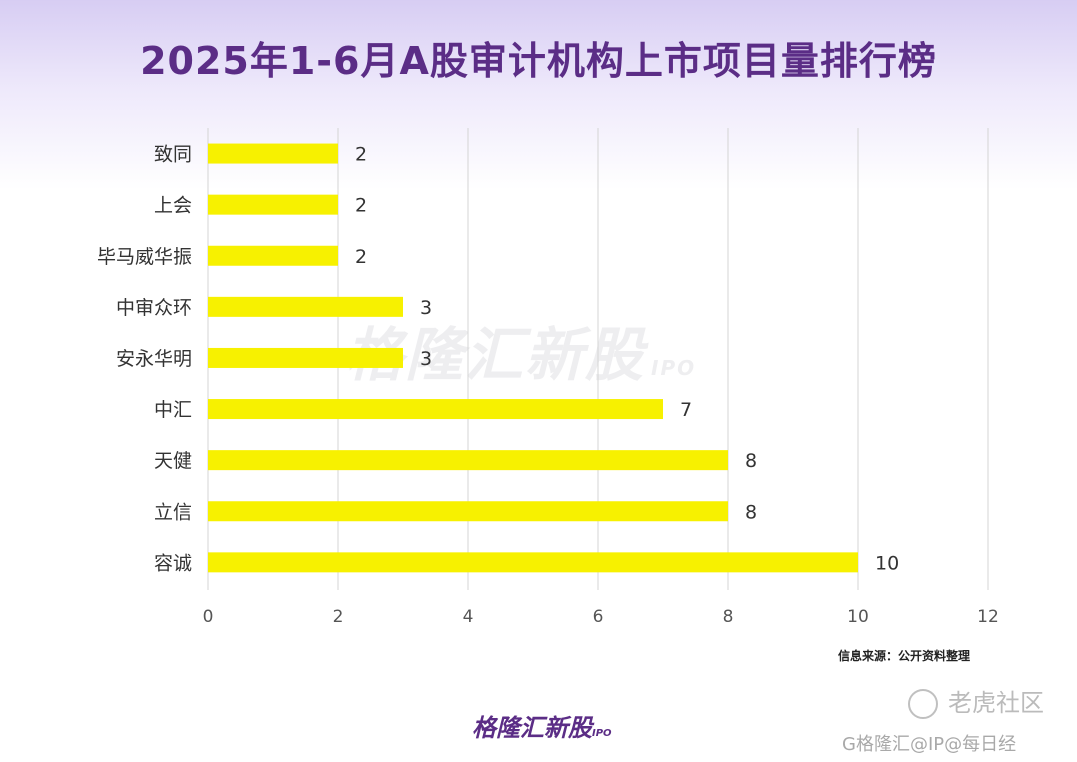  Describe the element at coordinates (602, 733) in the screenshot. I see `brand-sub: IPO` at that location.